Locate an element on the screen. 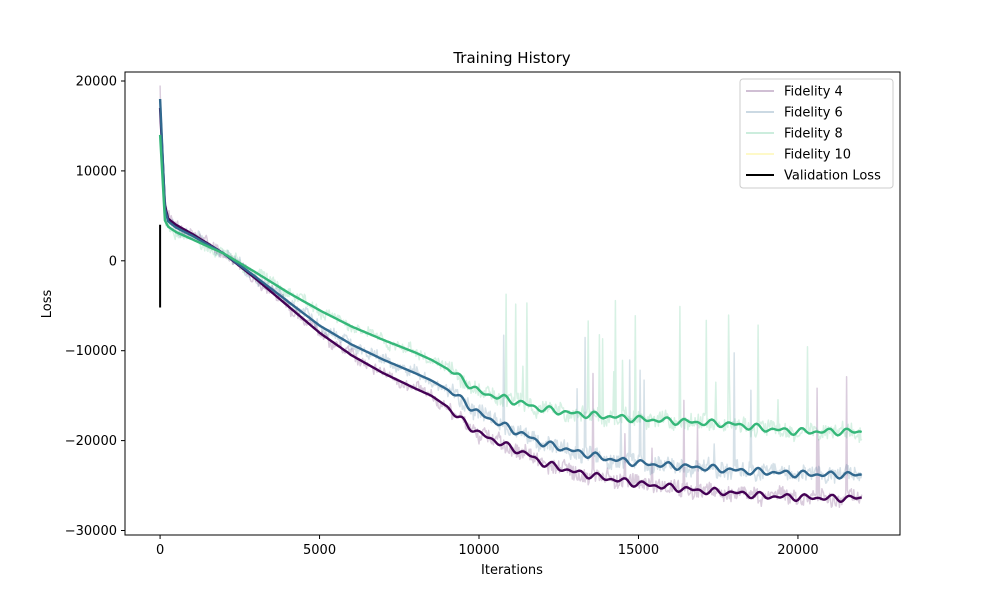  x-tick-label: 20000 is located at coordinates (797, 550).